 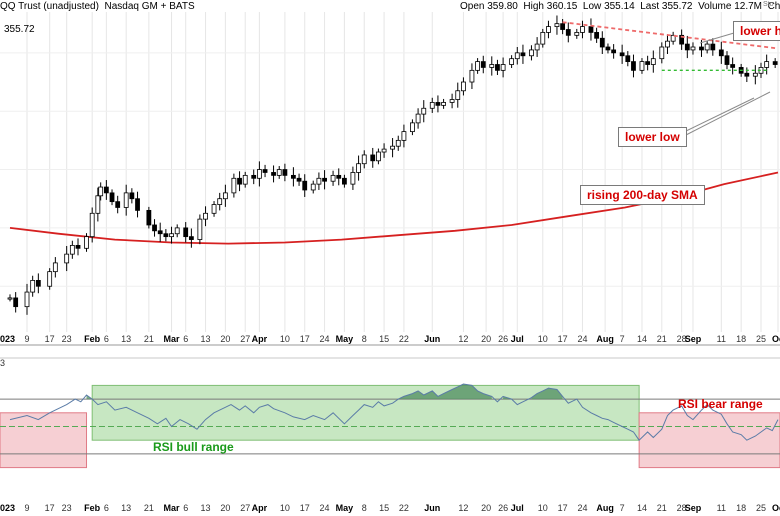 What do you see at coordinates (384, 508) in the screenshot?
I see `rsi-axis-tick-18: 15` at bounding box center [384, 508].